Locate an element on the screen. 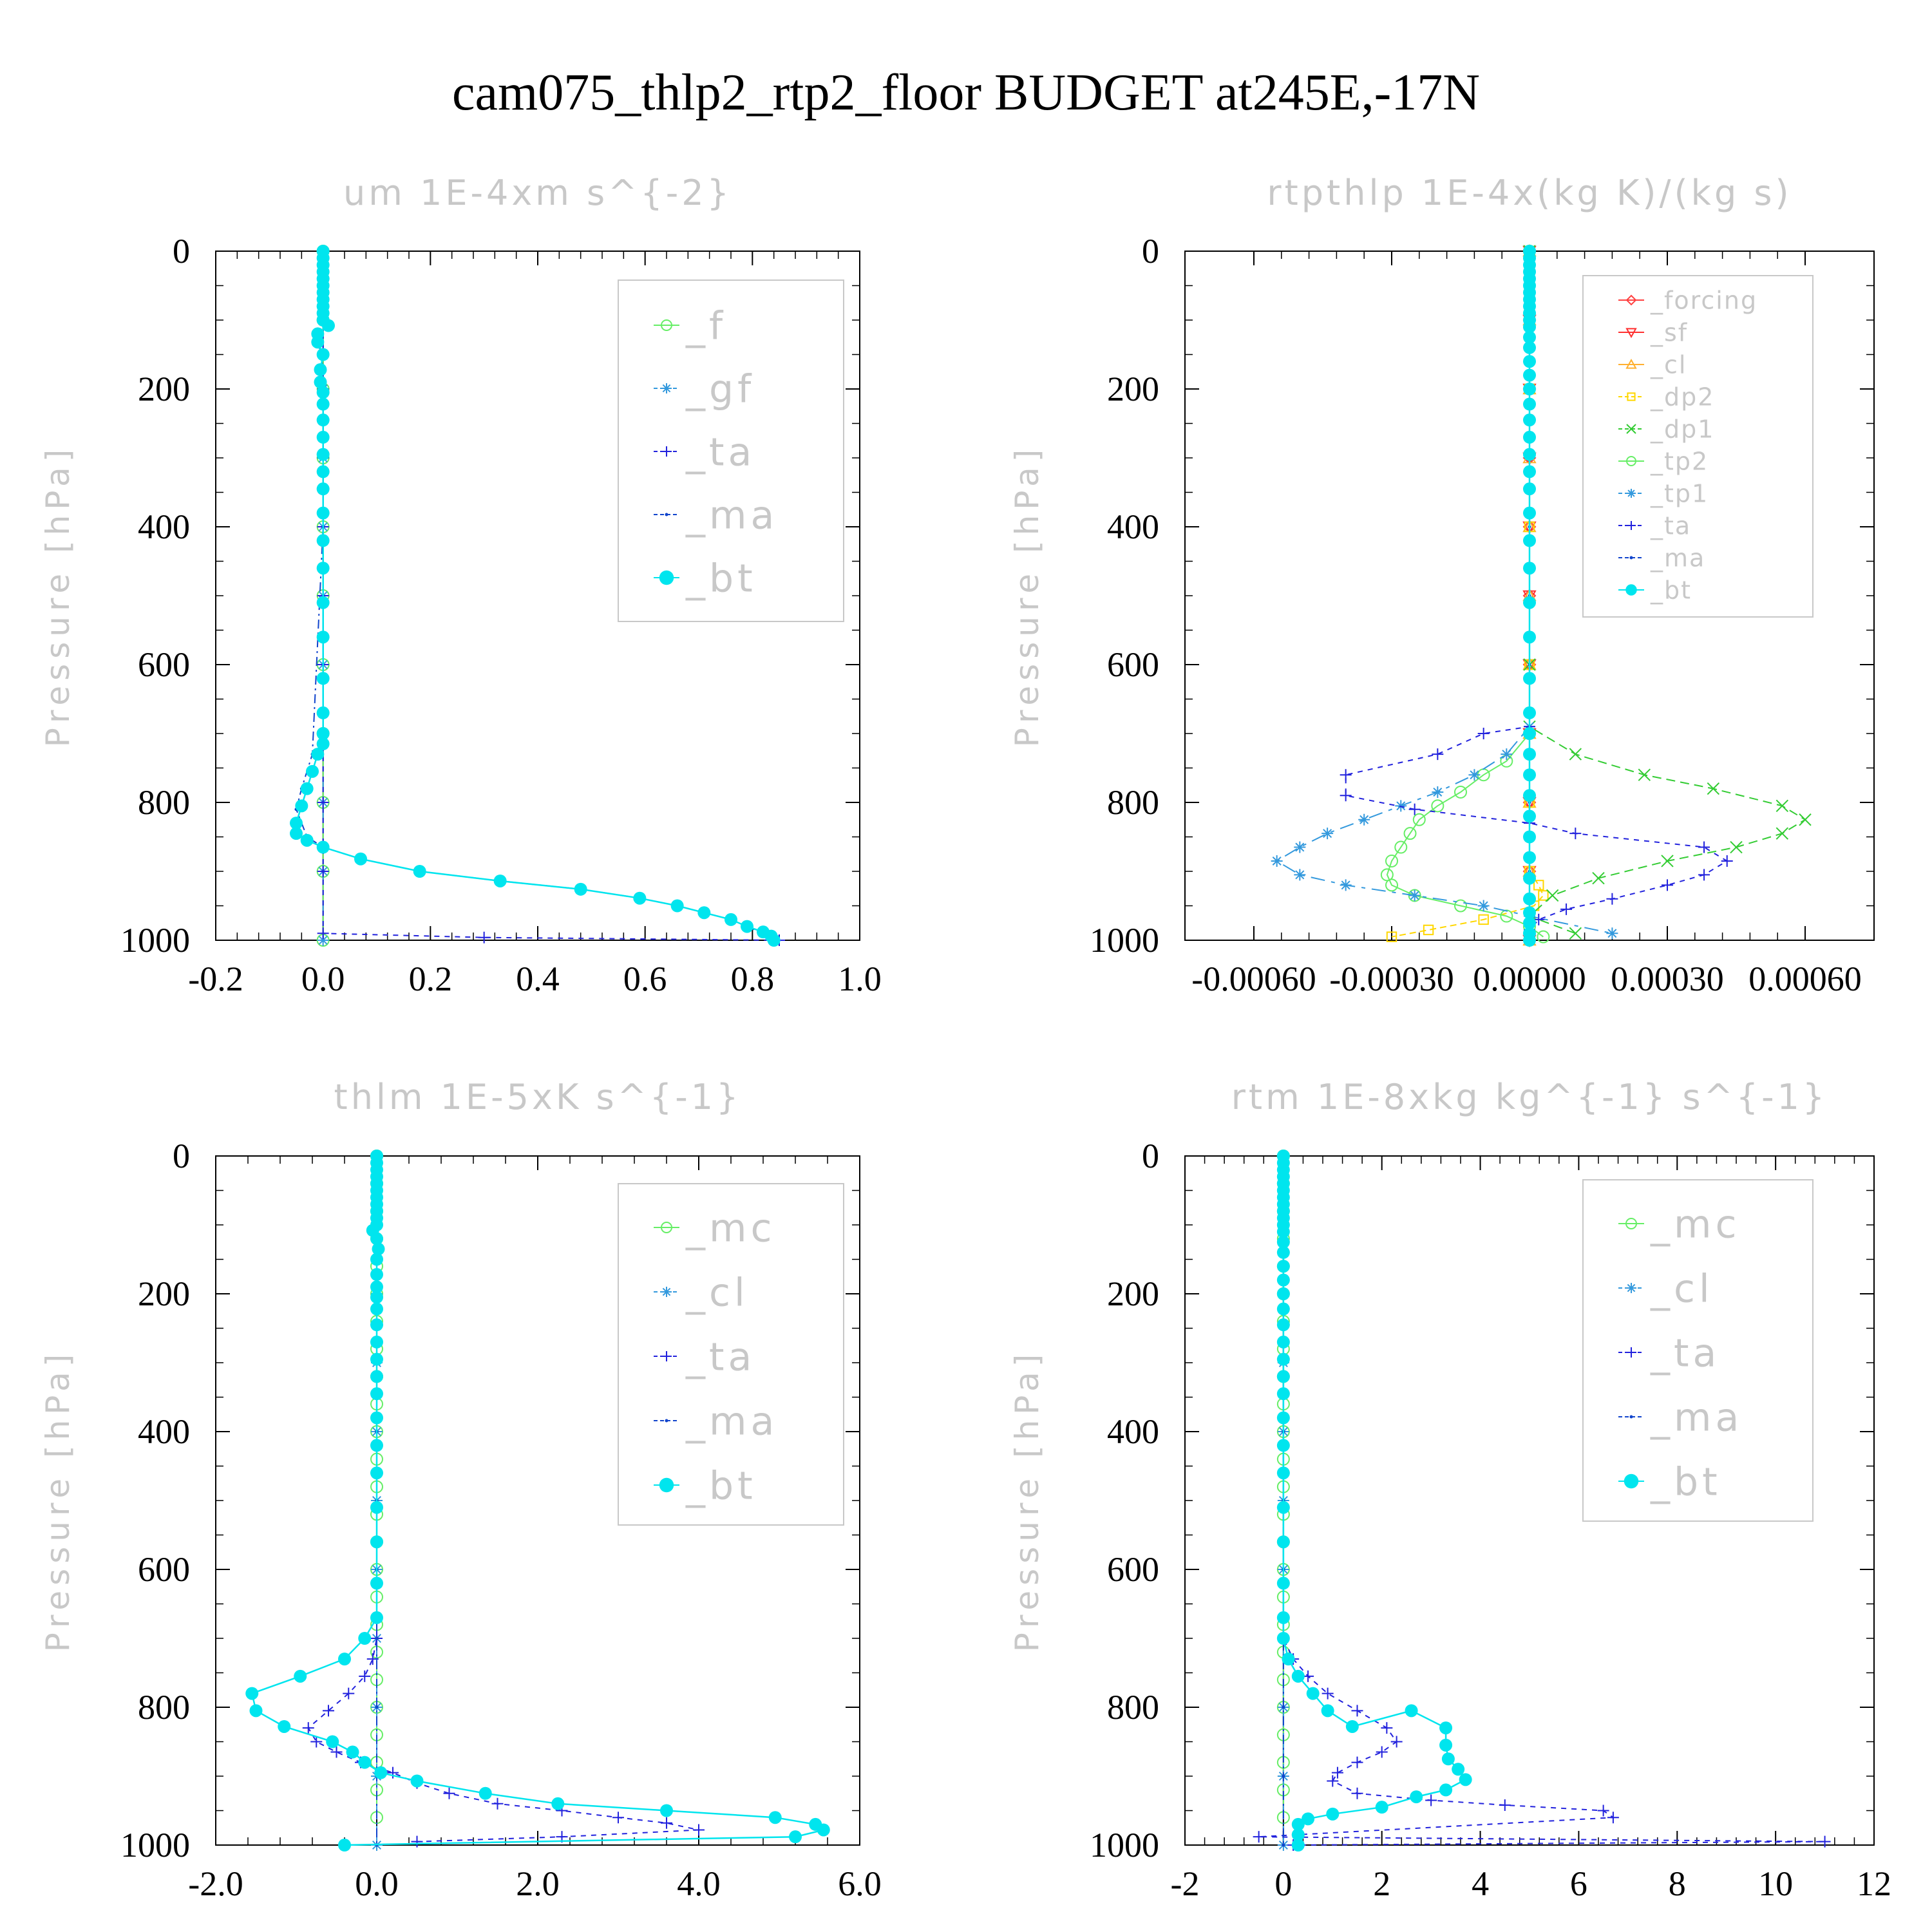 This screenshot has height=1932, width=1932. legend-label: _tp2 is located at coordinates (1679, 462).